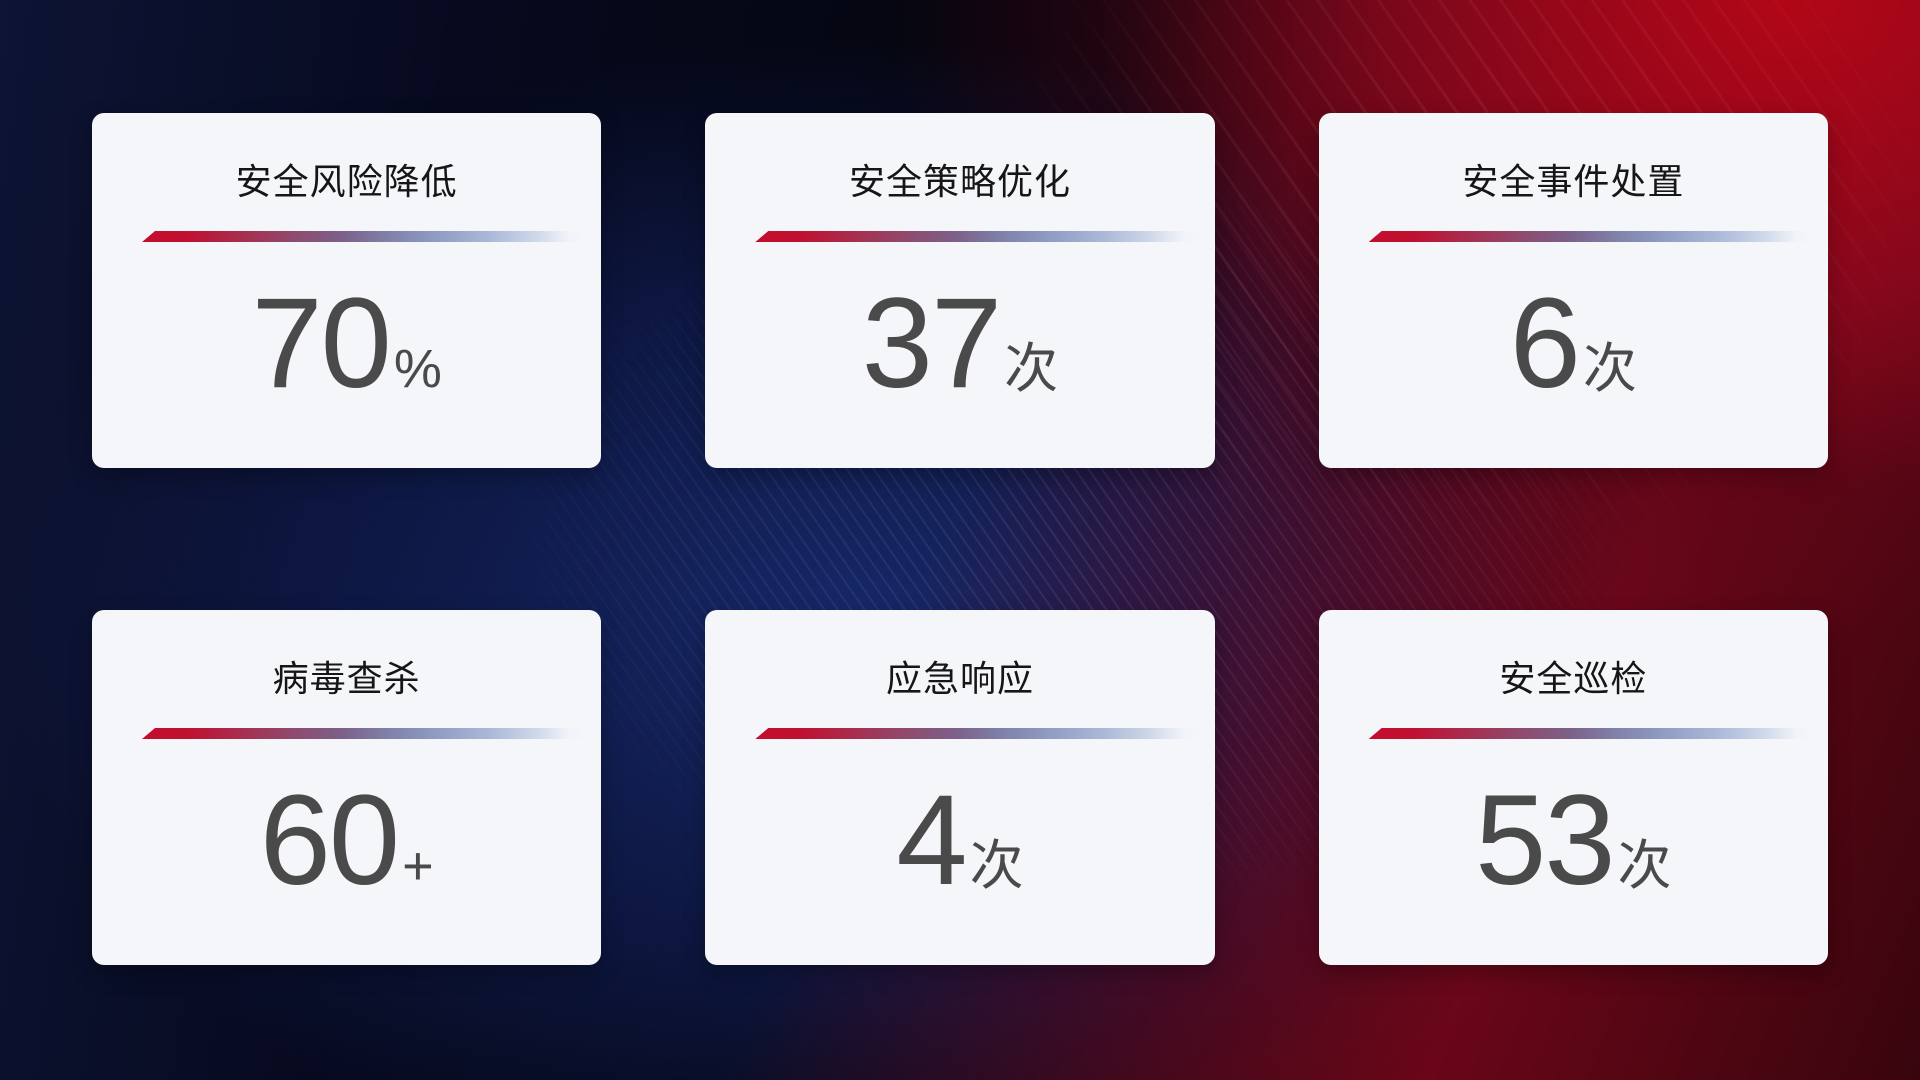  I want to click on stat-value-row: 70 %, so click(346, 344).